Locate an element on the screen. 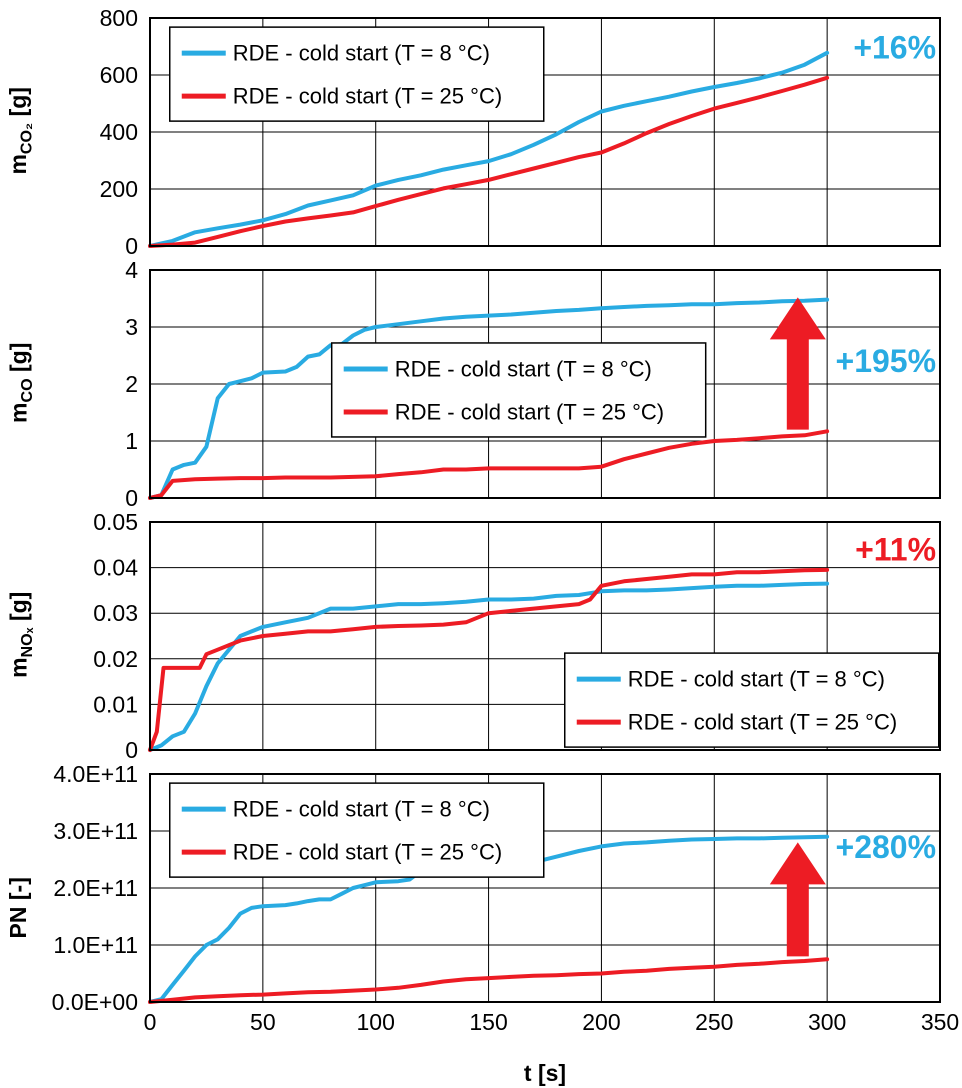  y-tick-label: 0.05 is located at coordinates (115, 522).